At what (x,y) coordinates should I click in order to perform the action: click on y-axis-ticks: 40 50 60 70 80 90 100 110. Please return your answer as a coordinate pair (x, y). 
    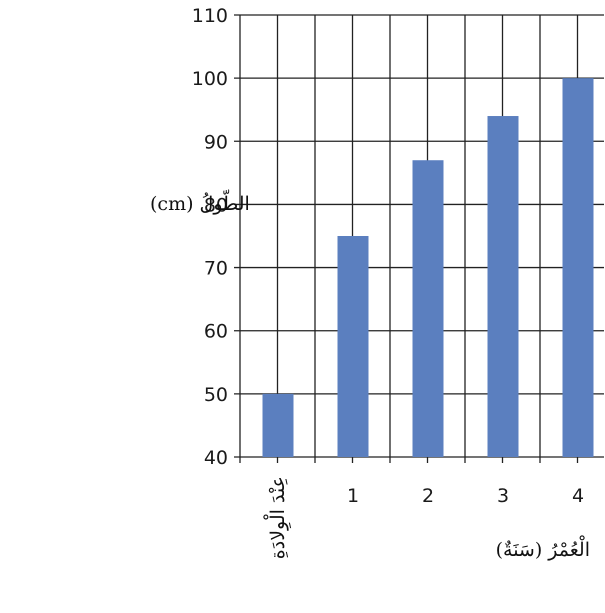
    Looking at the image, I should click on (210, 237).